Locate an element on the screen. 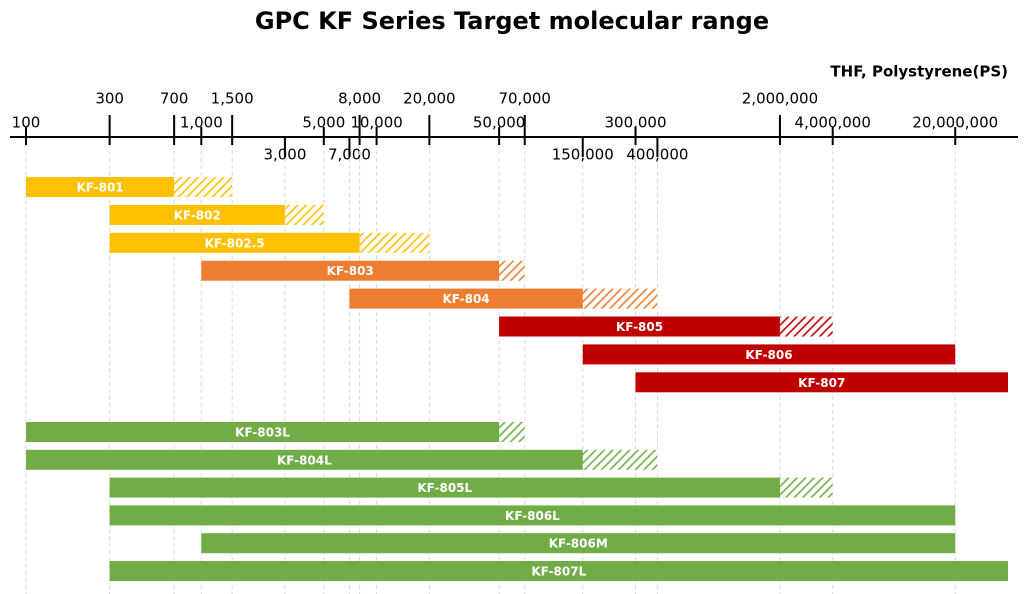  bar-label: KF-805L is located at coordinates (444, 488).